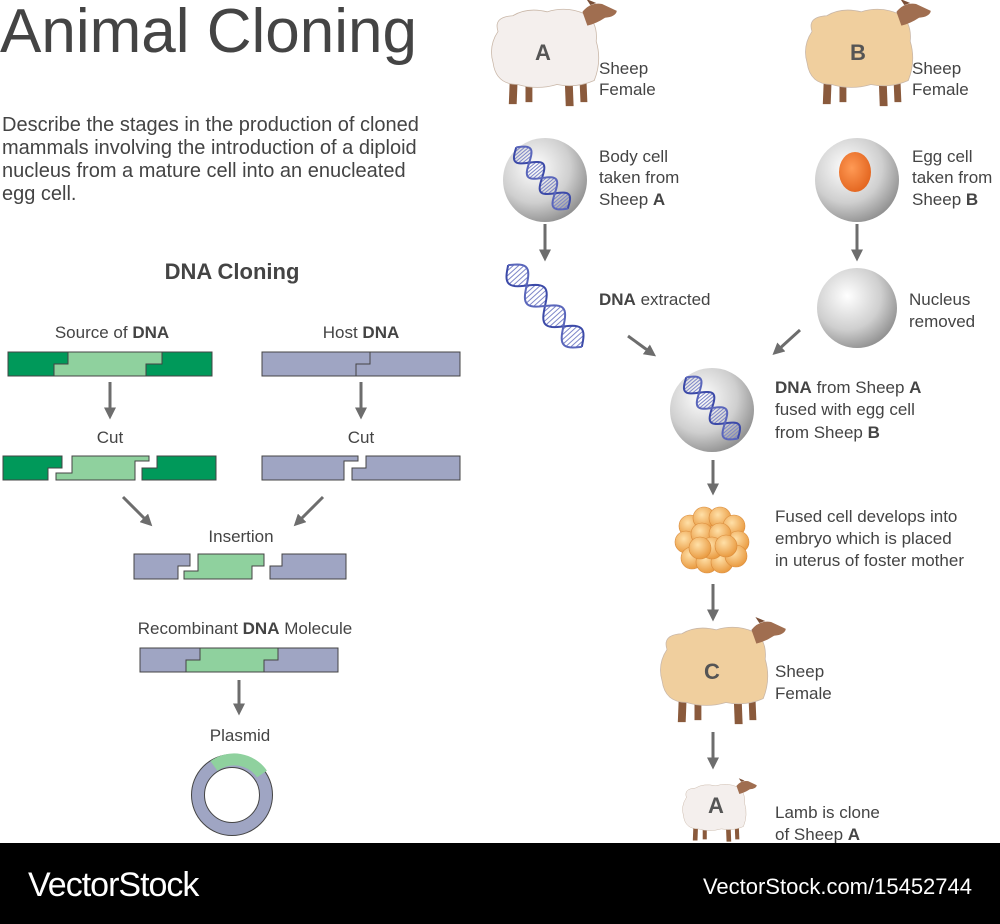  I want to click on egg-cell-label: taken from, so click(952, 177).